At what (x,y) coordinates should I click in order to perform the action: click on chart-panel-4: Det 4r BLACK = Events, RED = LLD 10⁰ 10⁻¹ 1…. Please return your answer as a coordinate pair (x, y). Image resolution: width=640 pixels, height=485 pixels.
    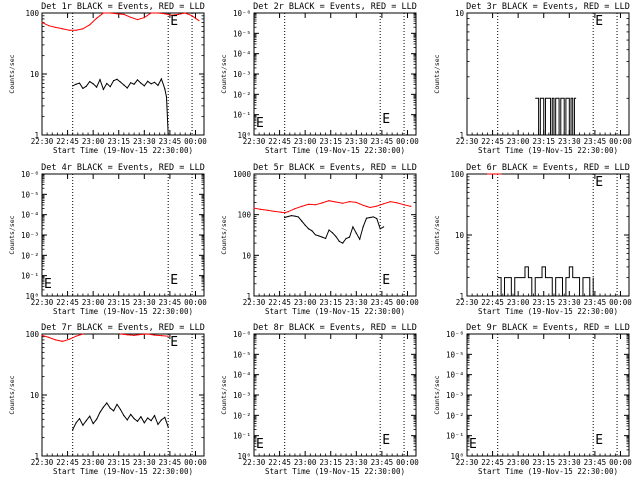
    Looking at the image, I should click on (107, 239).